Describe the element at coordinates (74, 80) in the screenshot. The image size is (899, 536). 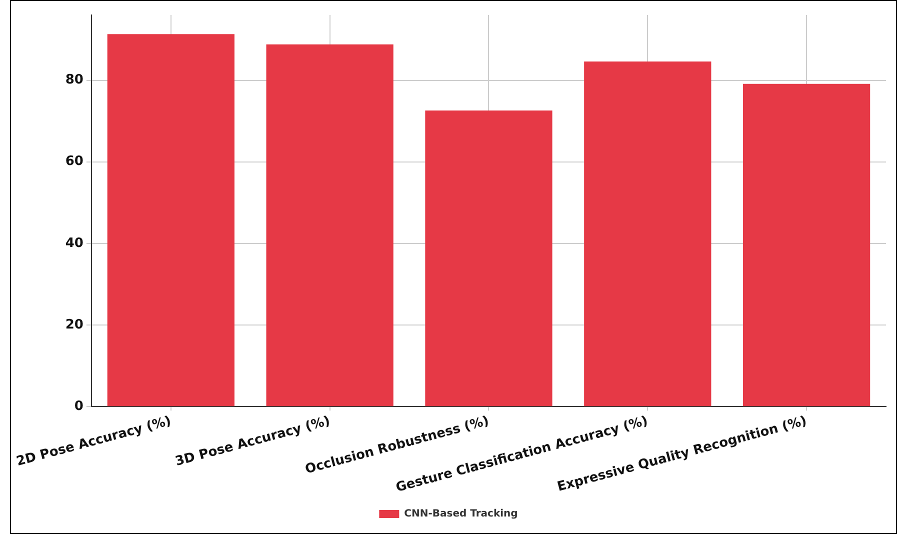
I see `y-tick-label: 80` at that location.